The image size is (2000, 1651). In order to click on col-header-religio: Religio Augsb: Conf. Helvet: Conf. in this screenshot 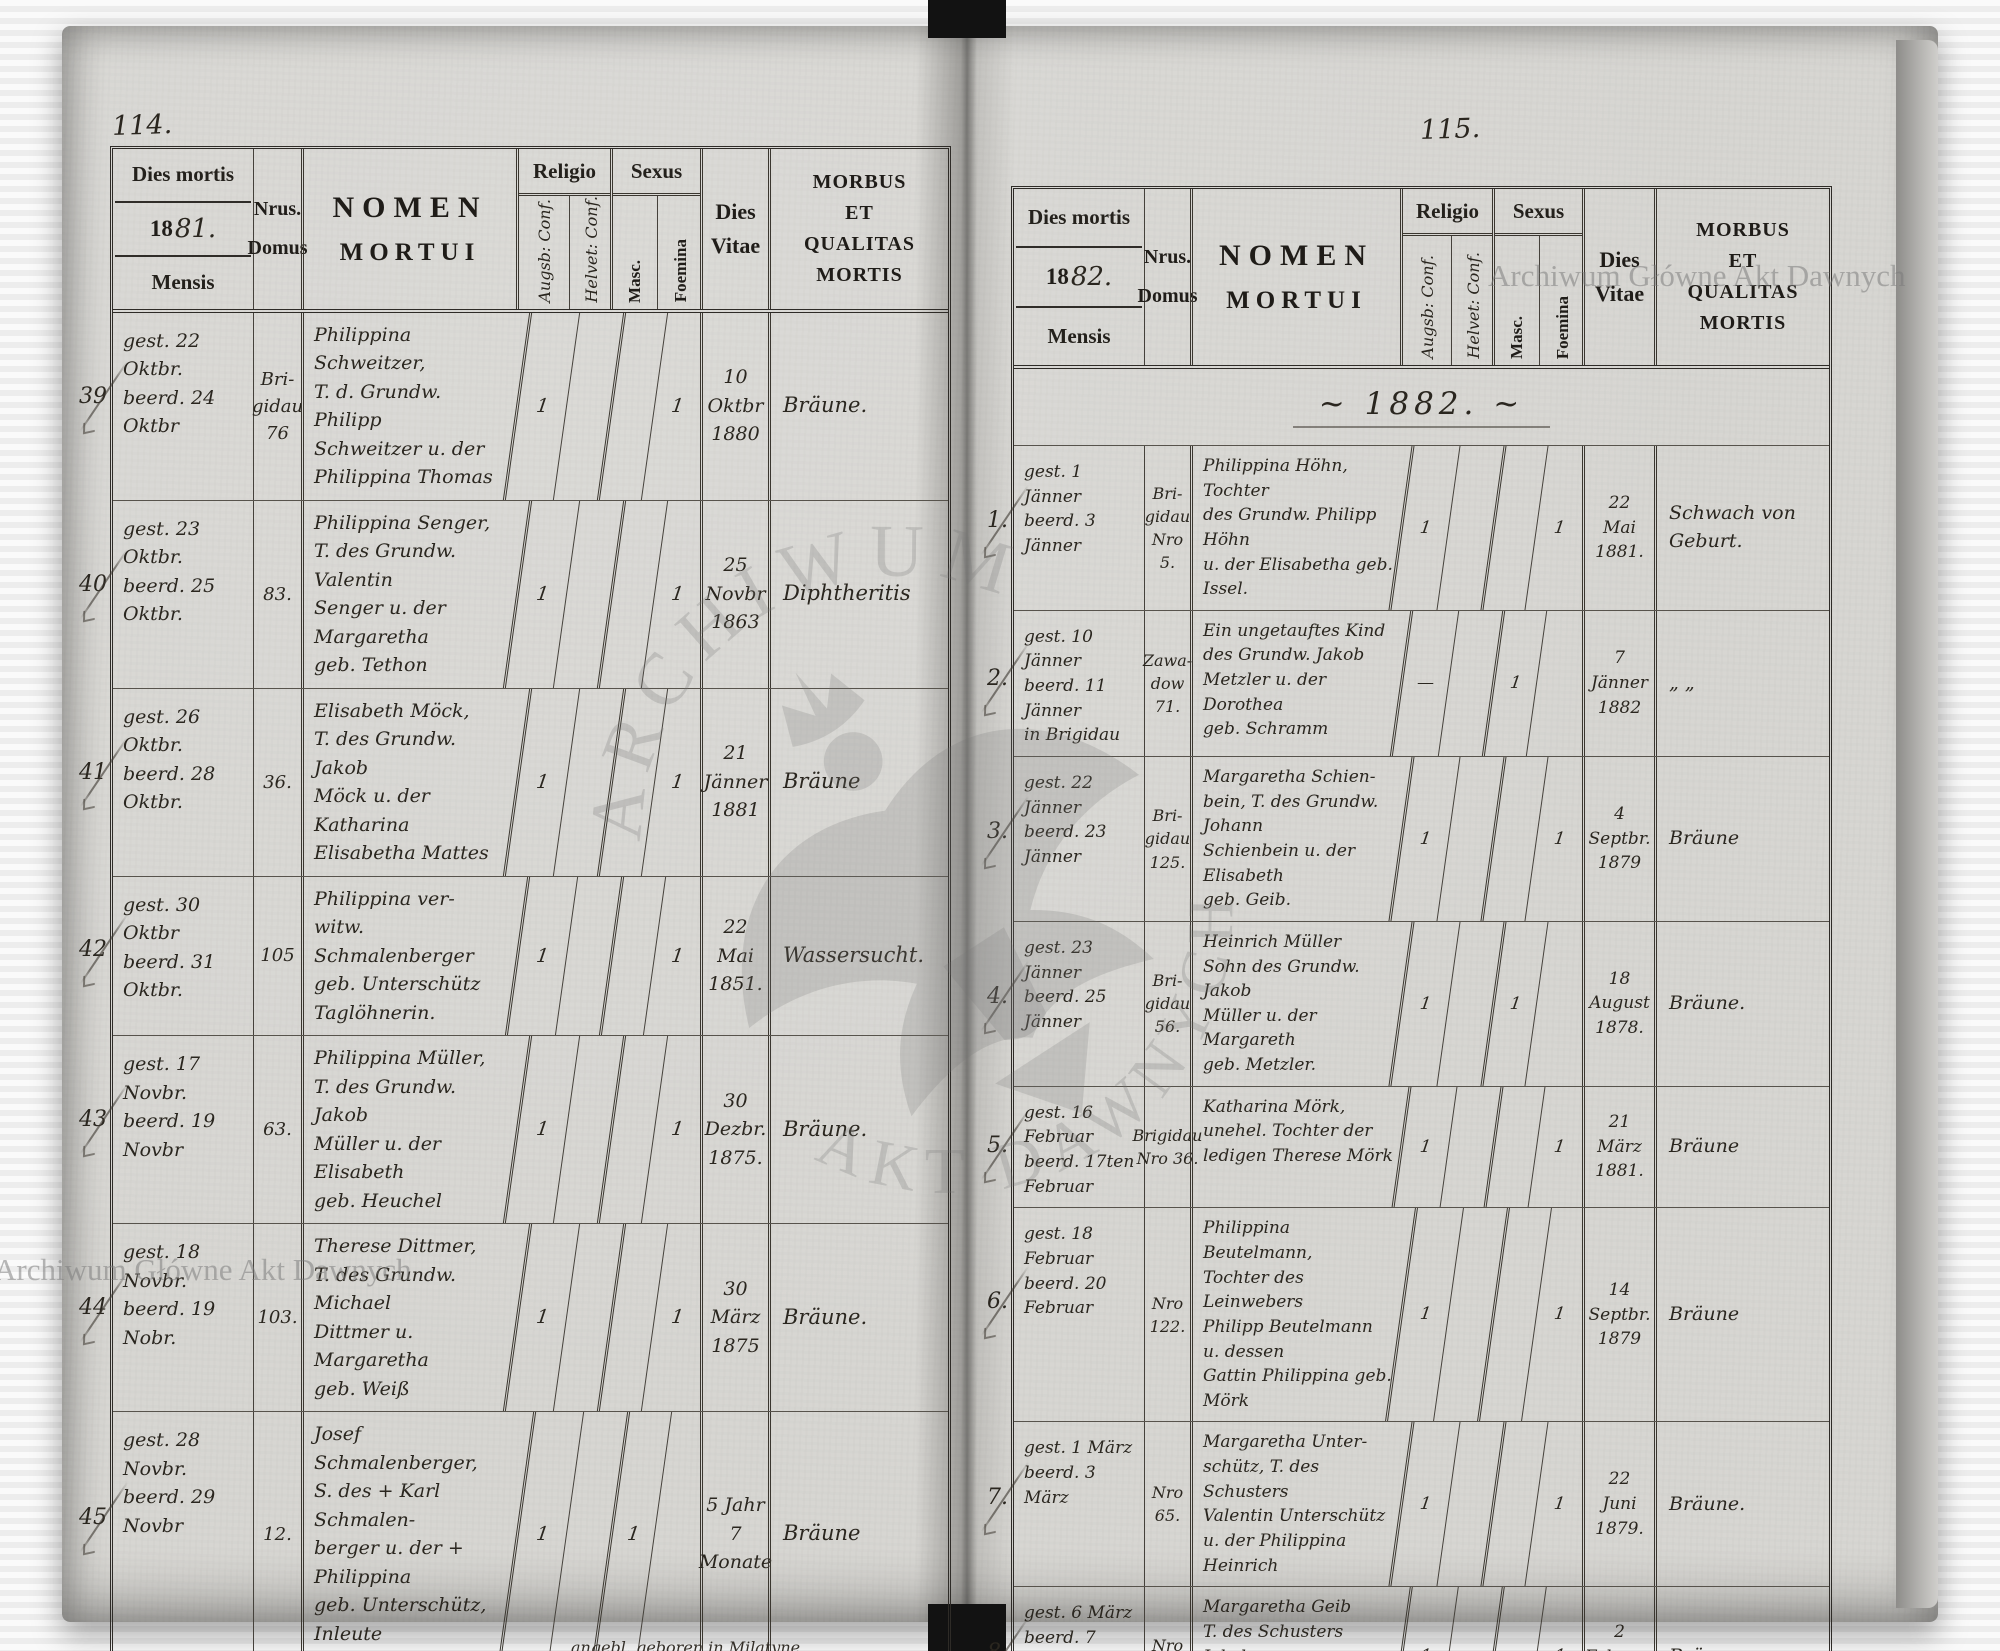, I will do `click(1446, 277)`.